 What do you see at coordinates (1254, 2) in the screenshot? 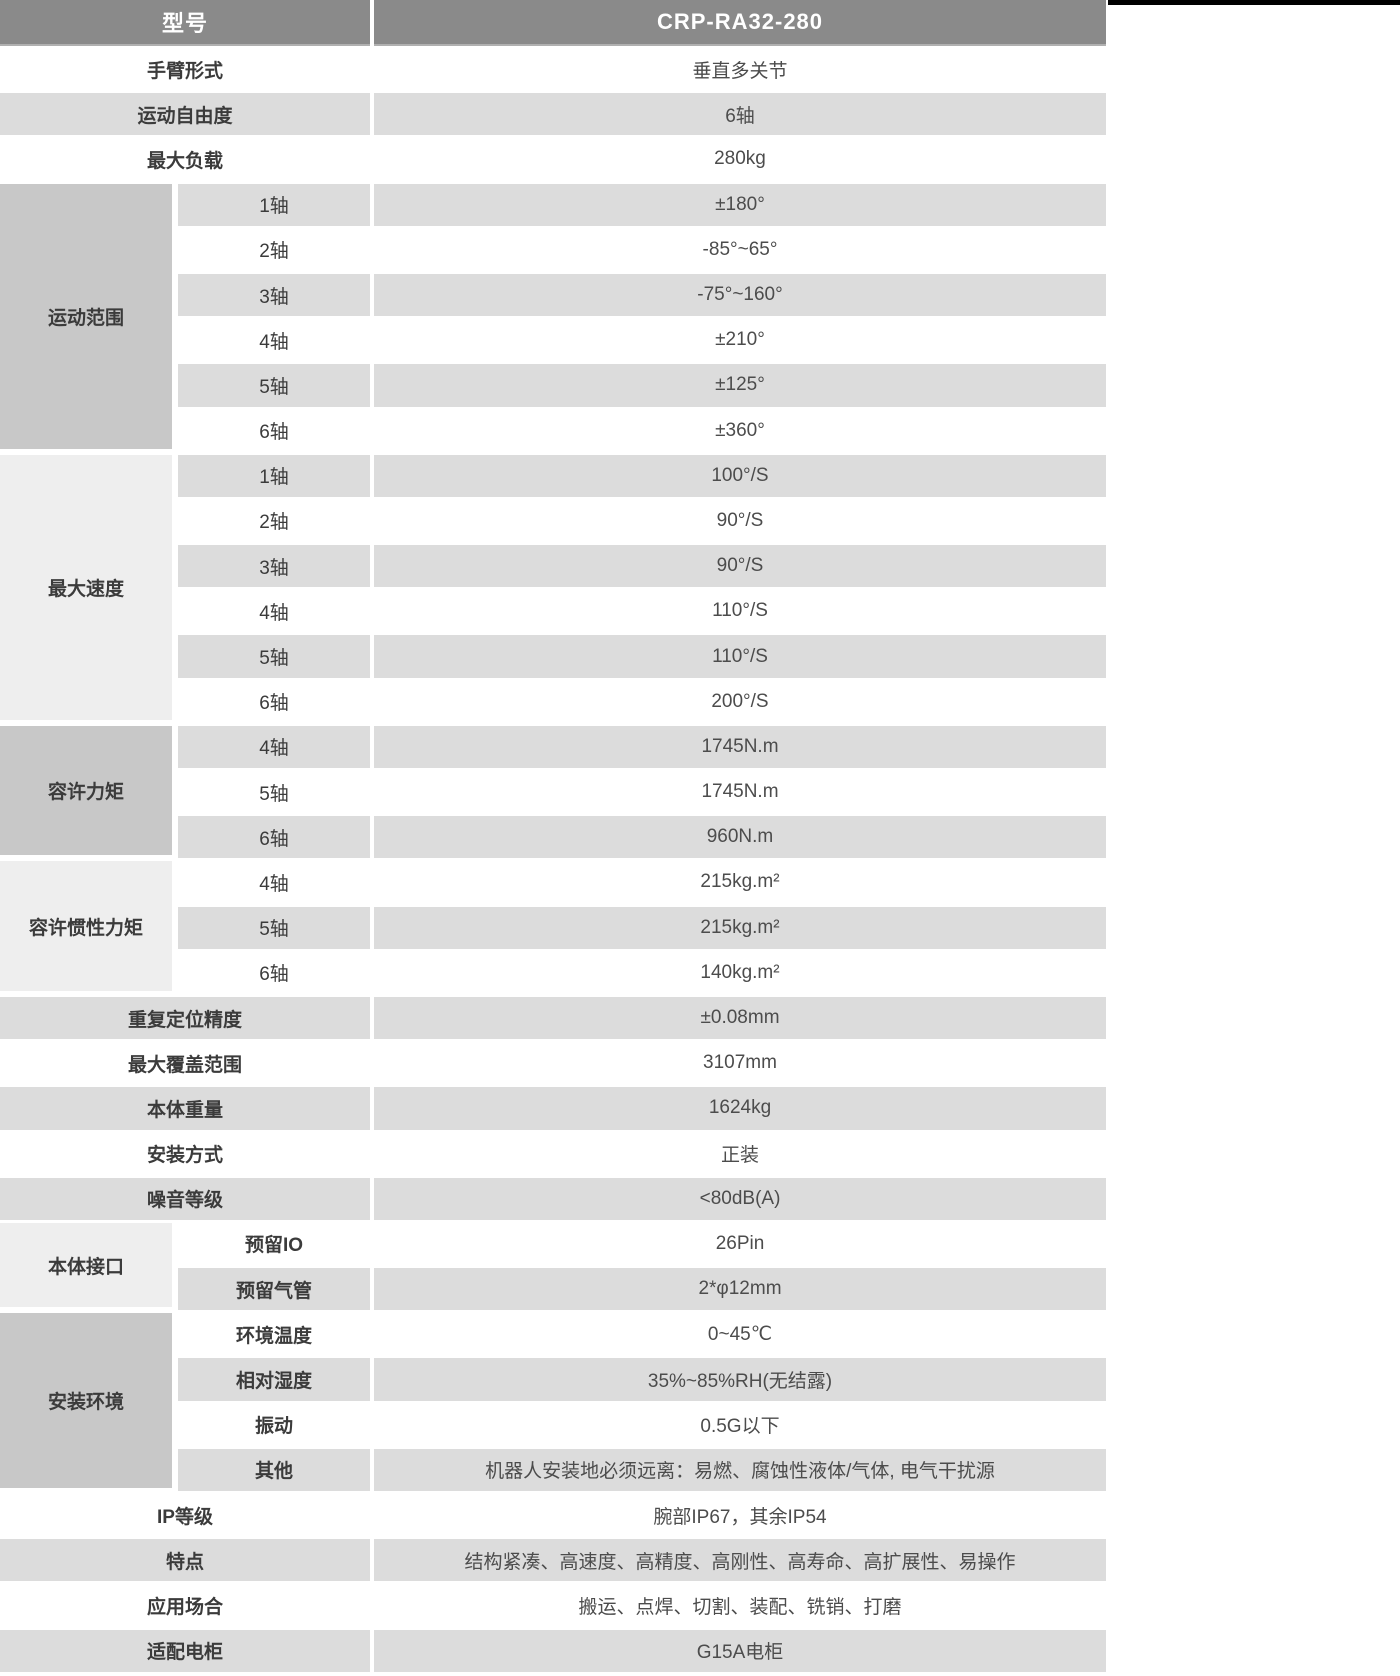
I see `top-right-black-strip` at bounding box center [1254, 2].